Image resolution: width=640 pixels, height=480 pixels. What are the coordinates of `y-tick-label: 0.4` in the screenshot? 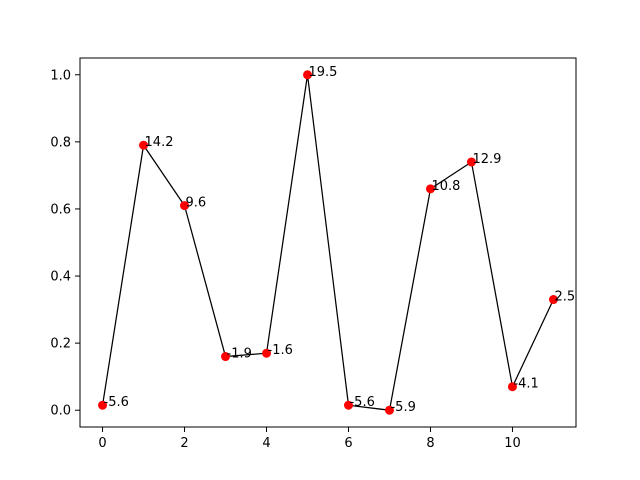 It's located at (60, 277).